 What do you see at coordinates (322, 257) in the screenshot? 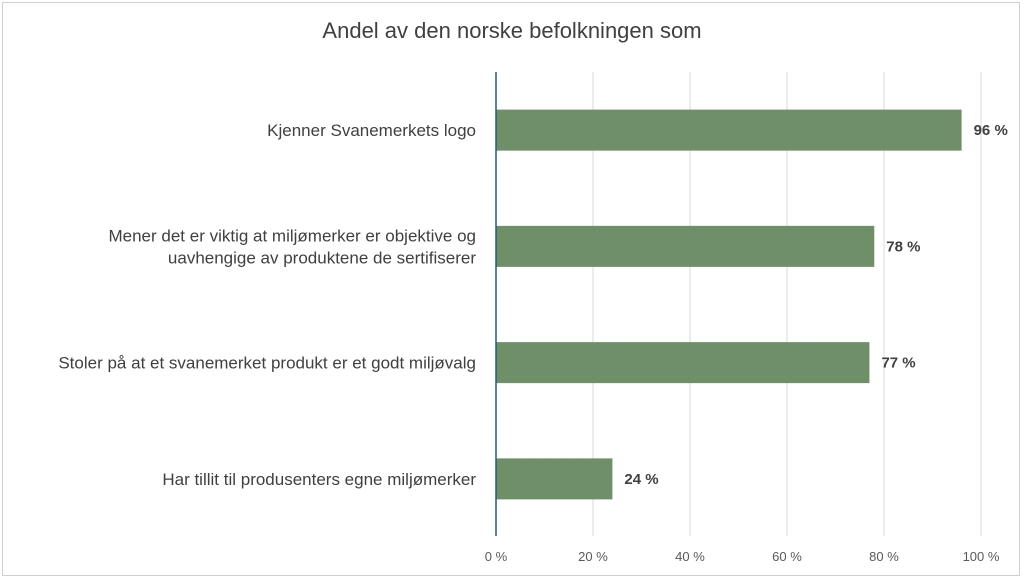
I see `category-label-1-1: uavhengige av produktene de sertifiserer` at bounding box center [322, 257].